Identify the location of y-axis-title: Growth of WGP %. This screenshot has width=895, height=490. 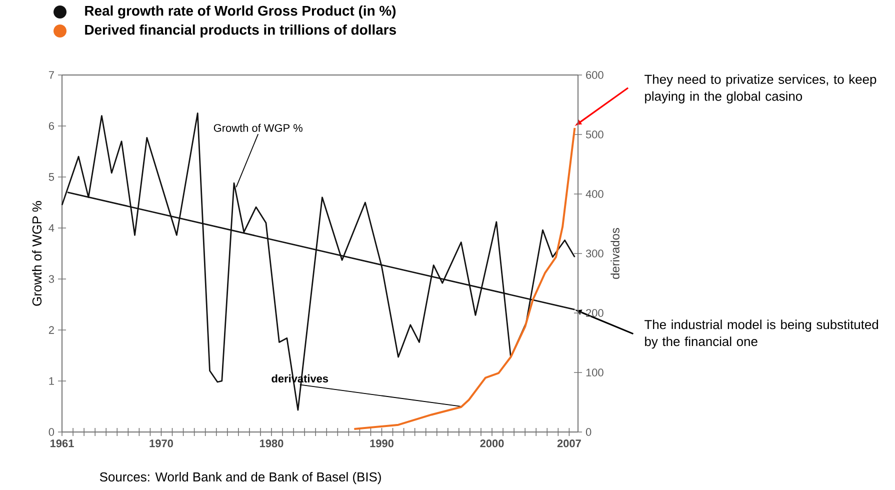
(37, 253).